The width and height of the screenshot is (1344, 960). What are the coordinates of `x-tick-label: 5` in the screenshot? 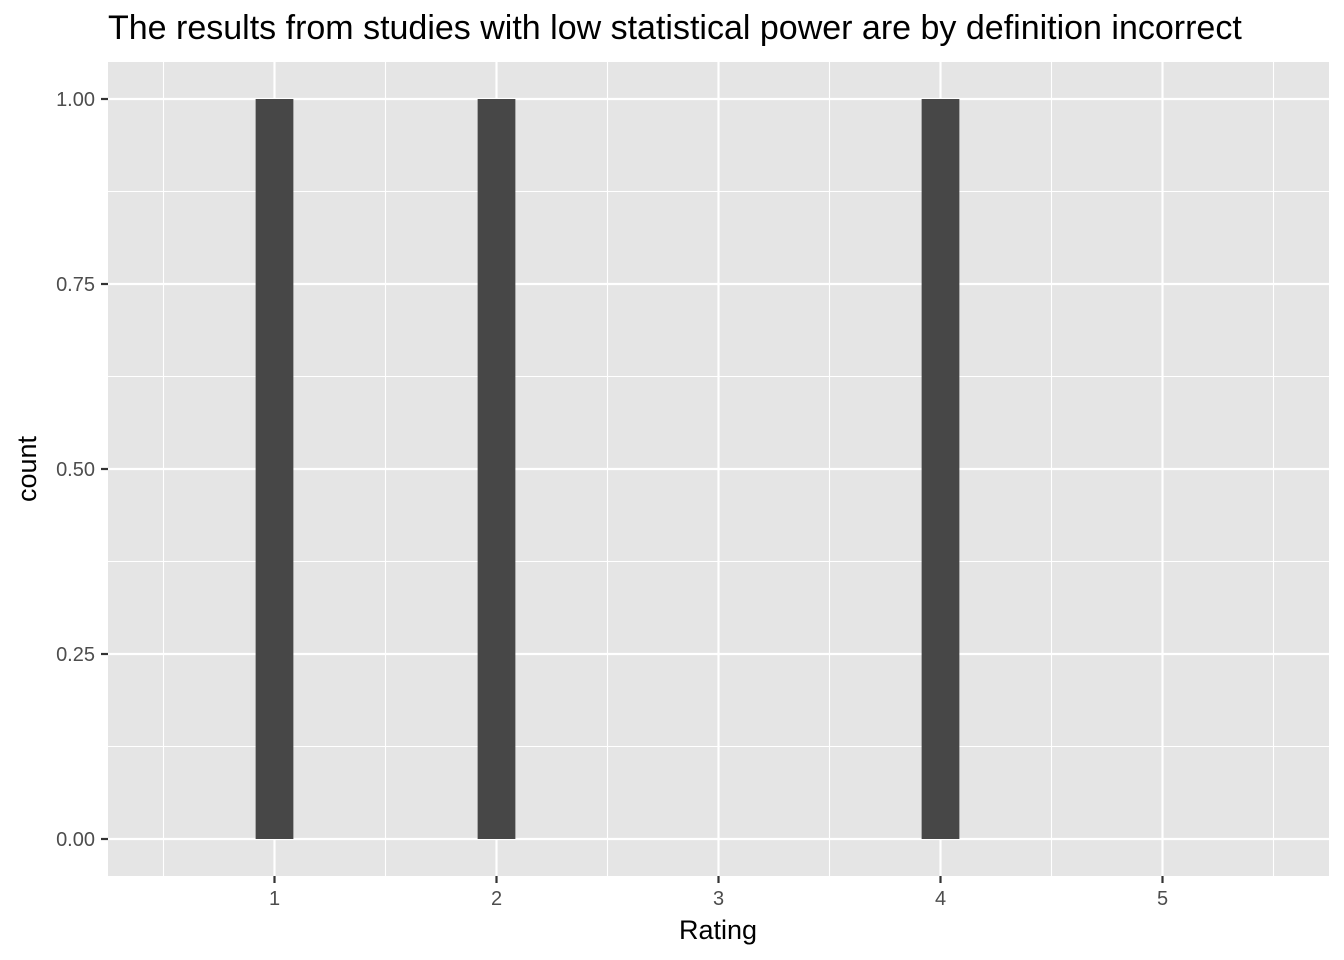 It's located at (1162, 899).